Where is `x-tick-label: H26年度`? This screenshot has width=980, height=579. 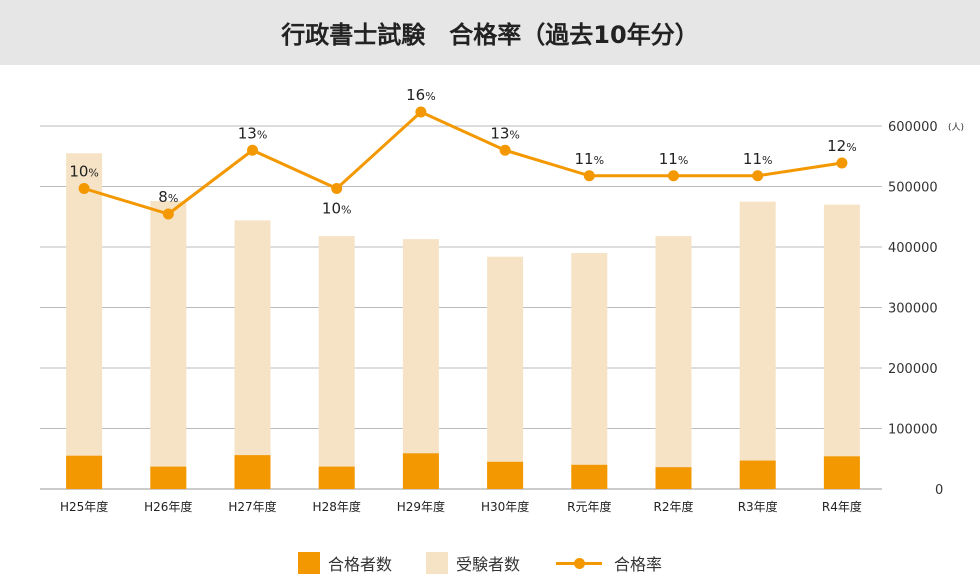 x-tick-label: H26年度 is located at coordinates (168, 506).